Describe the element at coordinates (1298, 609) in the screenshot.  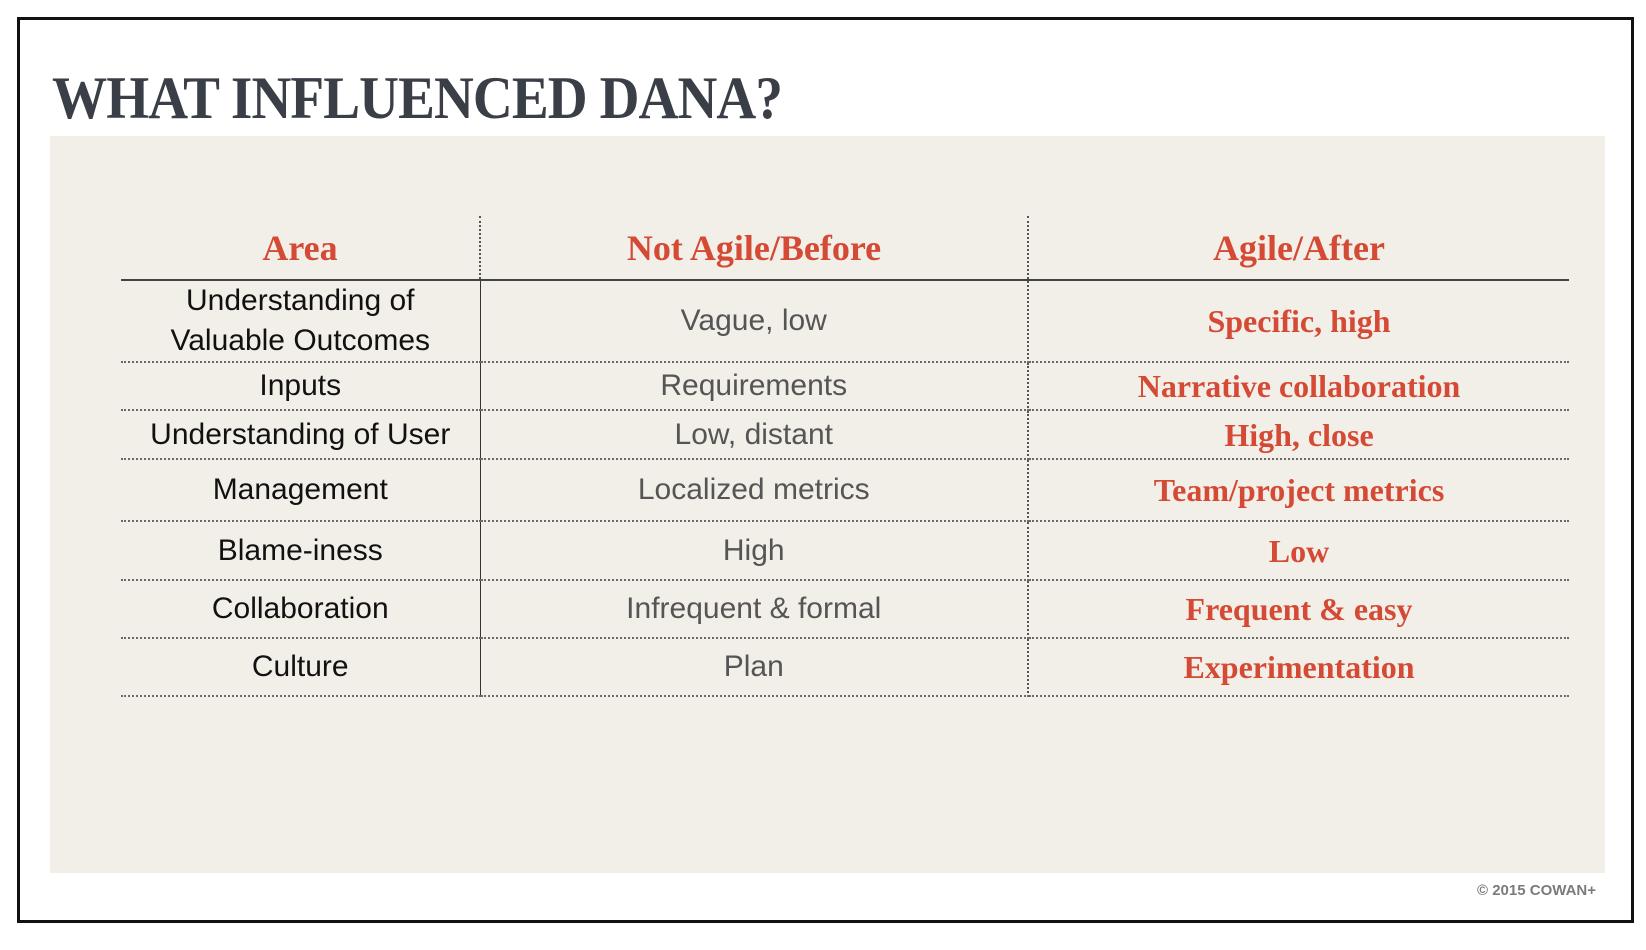
I see `after-cell: Frequent & easy` at that location.